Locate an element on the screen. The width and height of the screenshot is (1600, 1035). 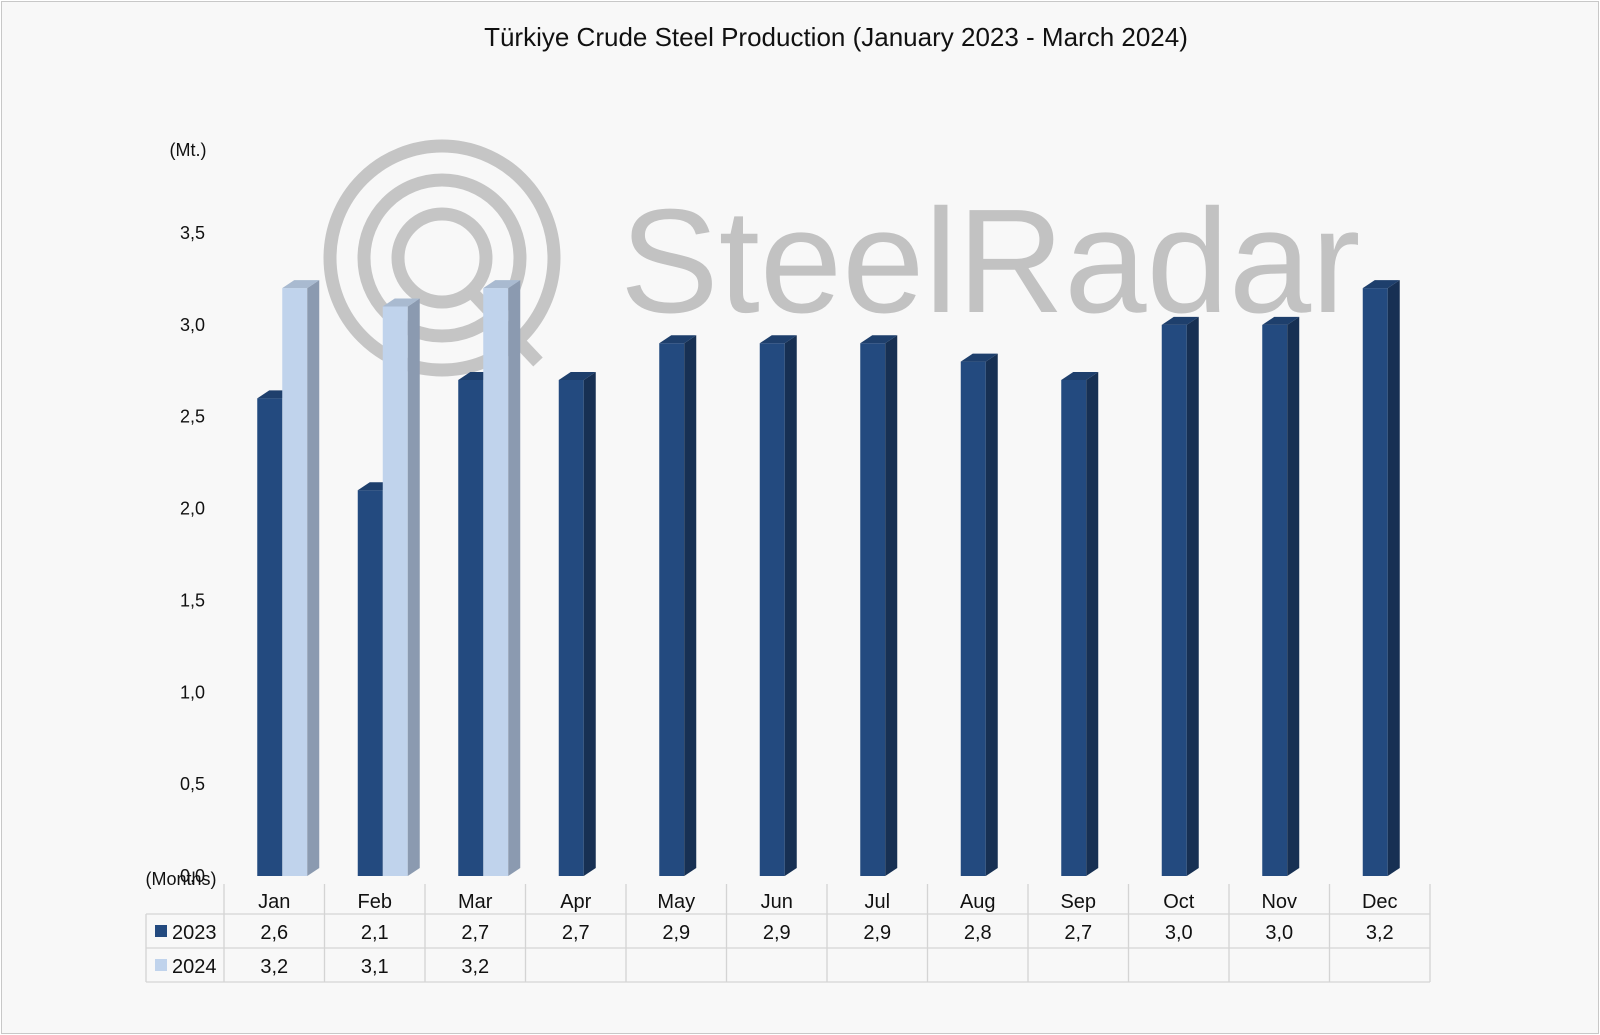
data-label: 2,8 is located at coordinates (978, 933).